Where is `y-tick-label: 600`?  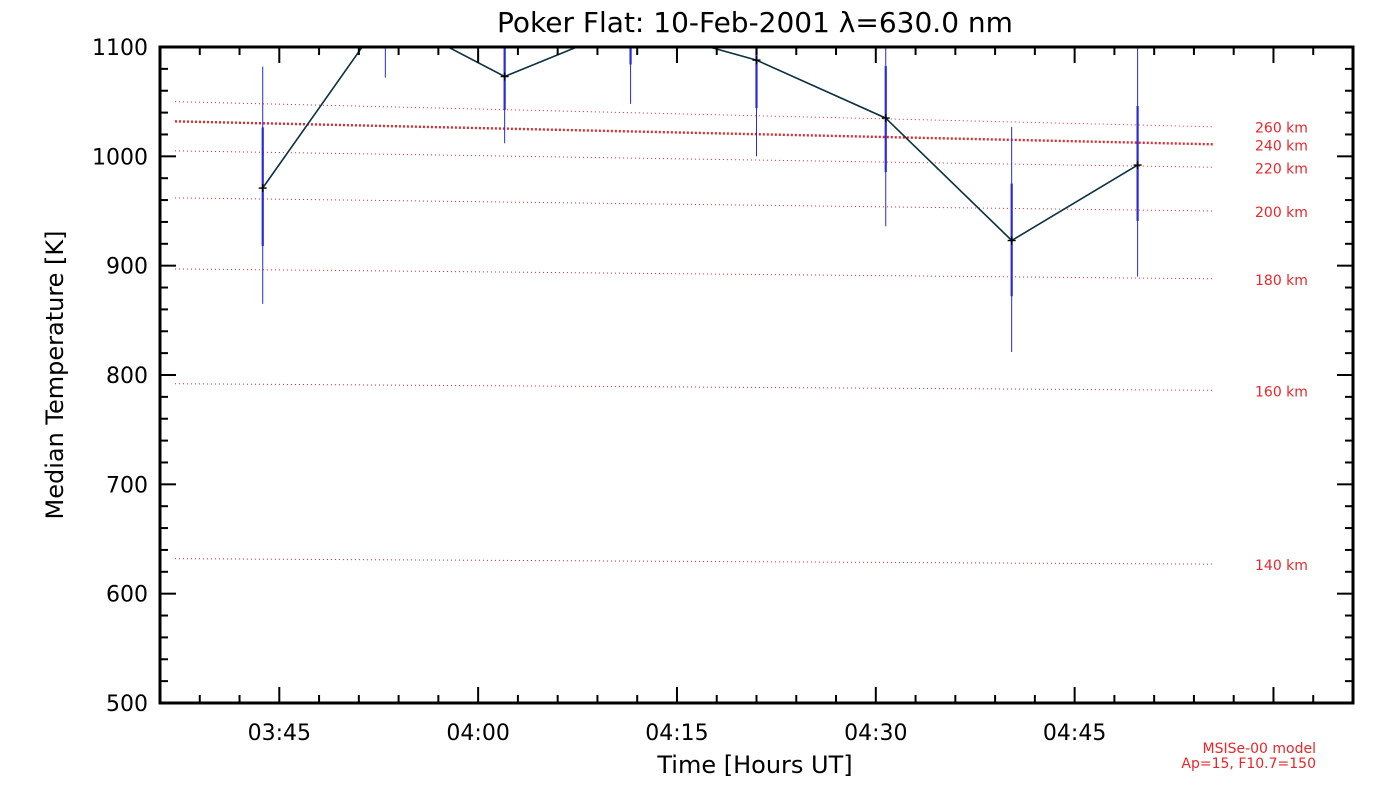
y-tick-label: 600 is located at coordinates (127, 595).